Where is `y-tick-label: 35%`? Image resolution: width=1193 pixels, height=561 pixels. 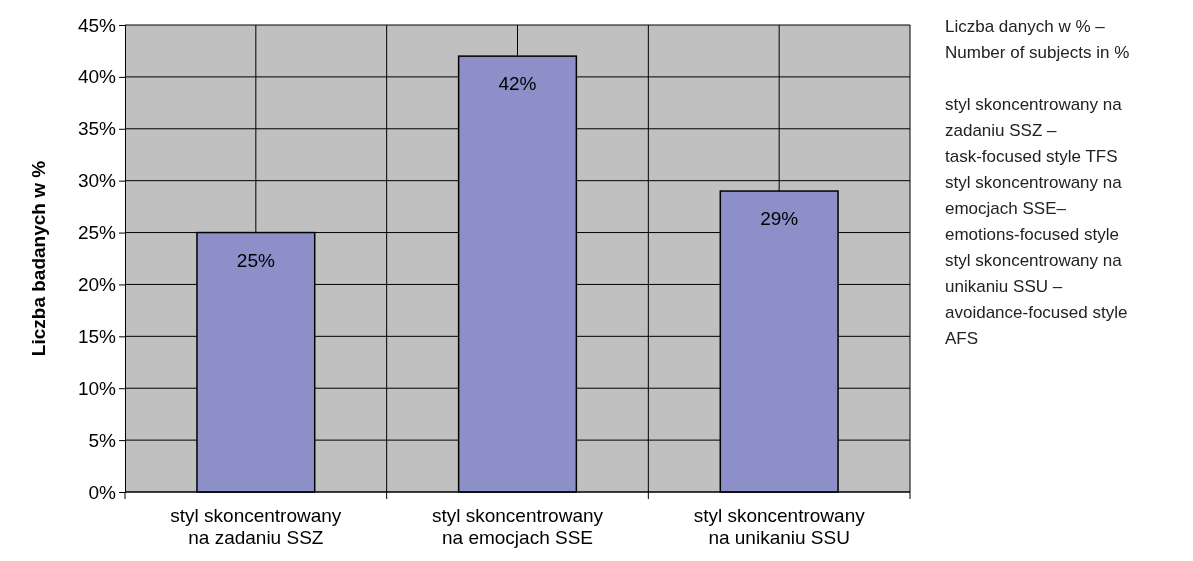
y-tick-label: 35% is located at coordinates (97, 129).